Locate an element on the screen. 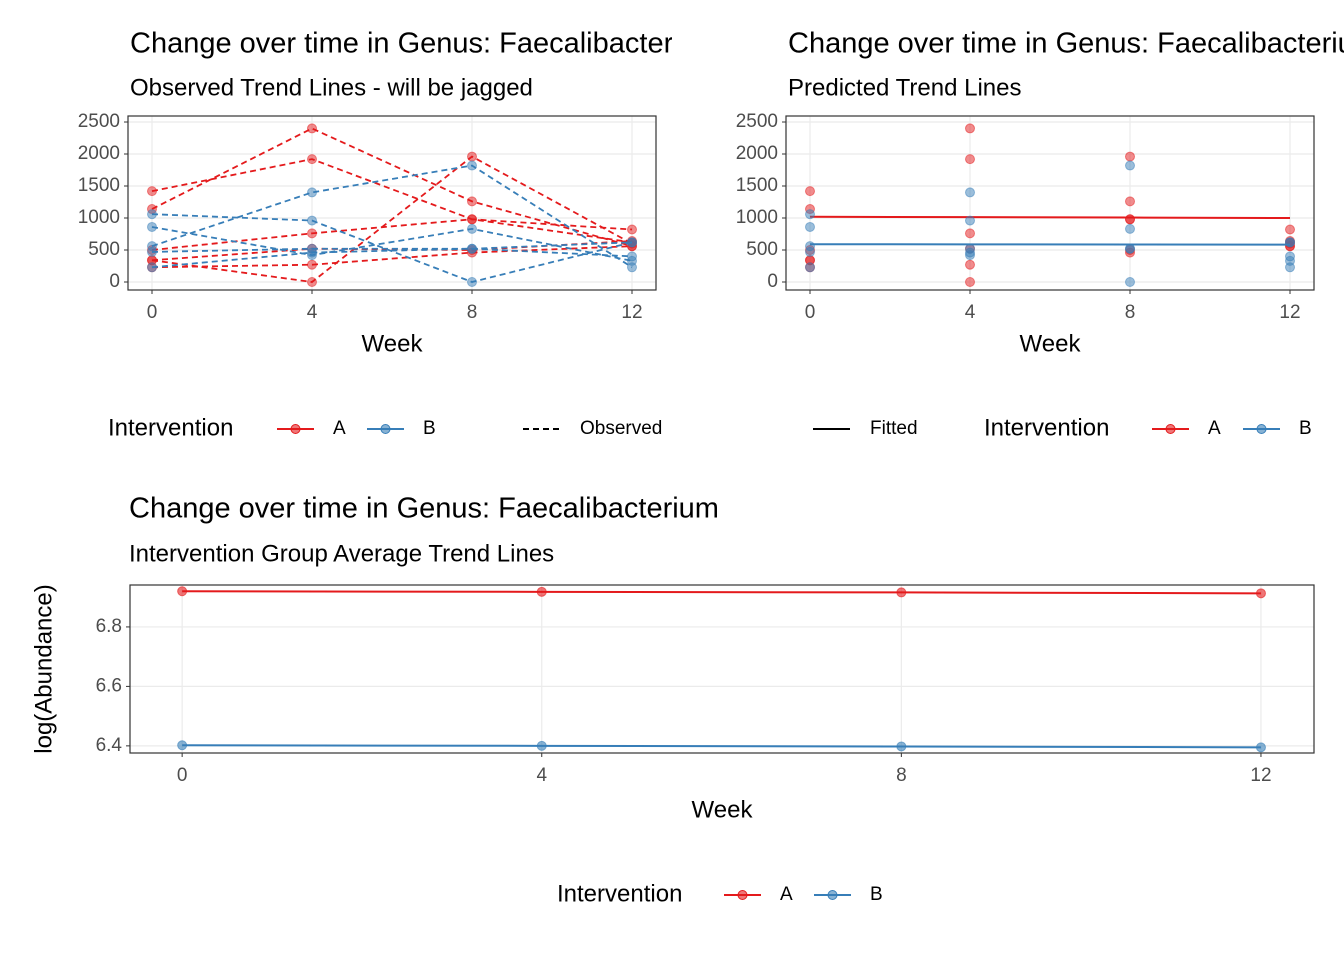 Image resolution: width=1344 pixels, height=960 pixels. y-tick-label: 6.8 is located at coordinates (109, 626).